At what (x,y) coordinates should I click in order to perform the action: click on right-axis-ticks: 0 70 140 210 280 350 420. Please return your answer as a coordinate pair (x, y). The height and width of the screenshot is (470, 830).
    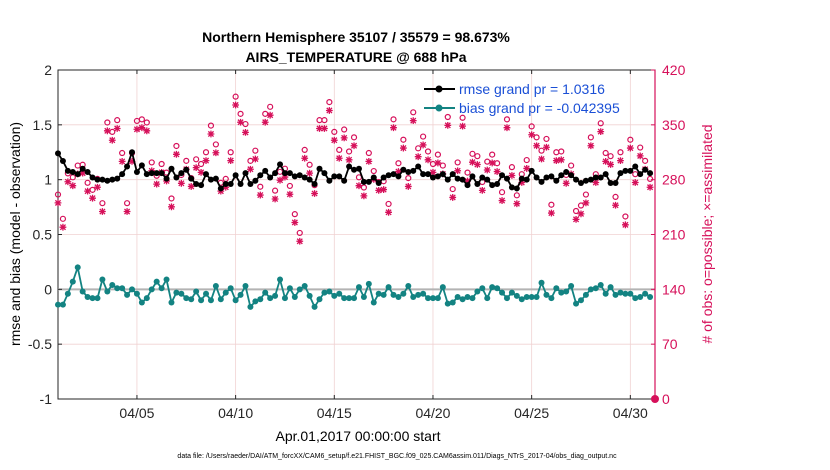
    Looking at the image, I should click on (668, 234).